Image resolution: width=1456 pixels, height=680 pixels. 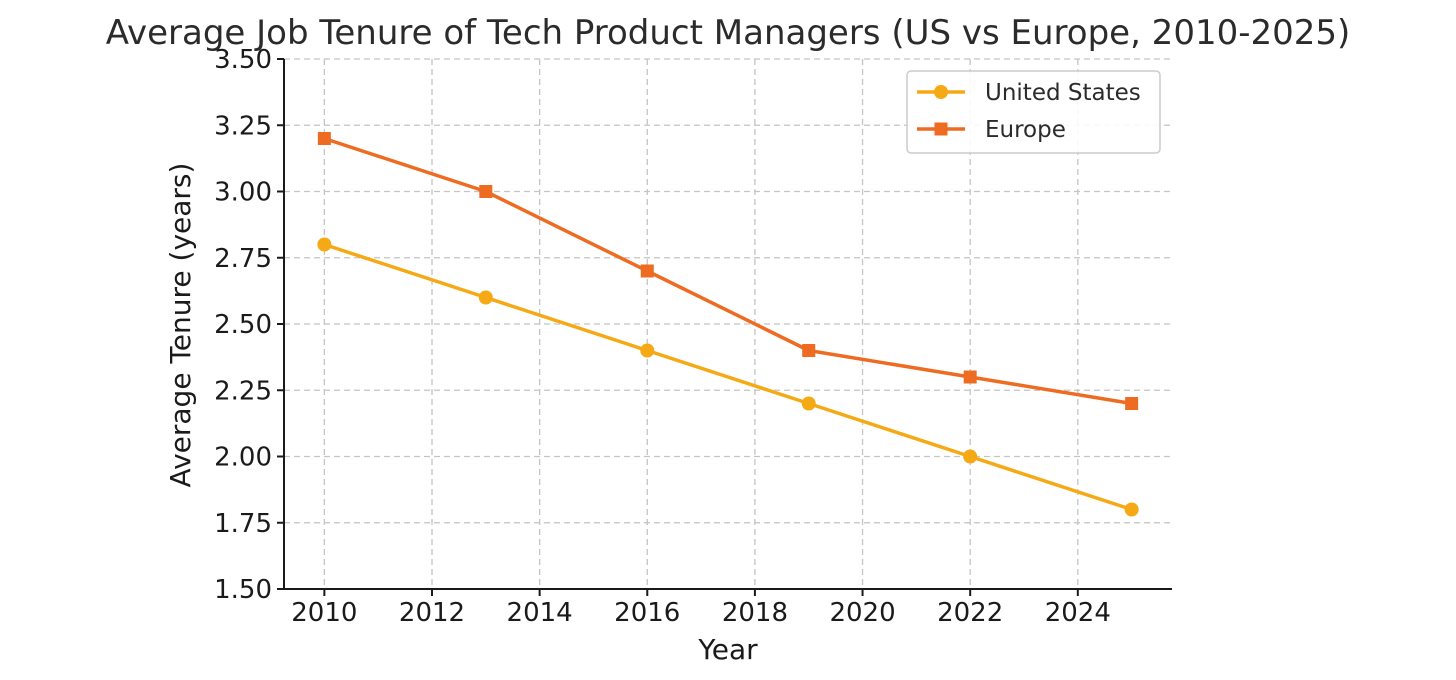 What do you see at coordinates (862, 613) in the screenshot?
I see `x-tick-label: 2020` at bounding box center [862, 613].